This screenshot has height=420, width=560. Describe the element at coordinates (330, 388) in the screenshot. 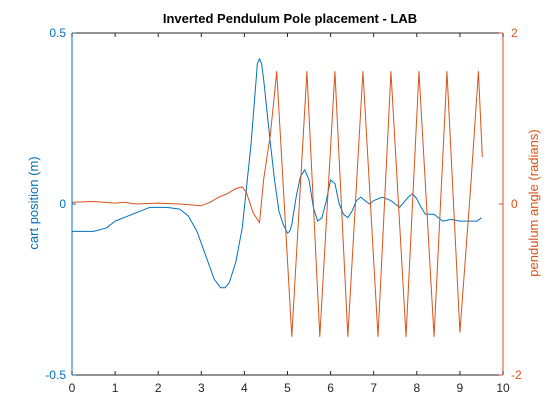

I see `x-tick-label: 6` at that location.